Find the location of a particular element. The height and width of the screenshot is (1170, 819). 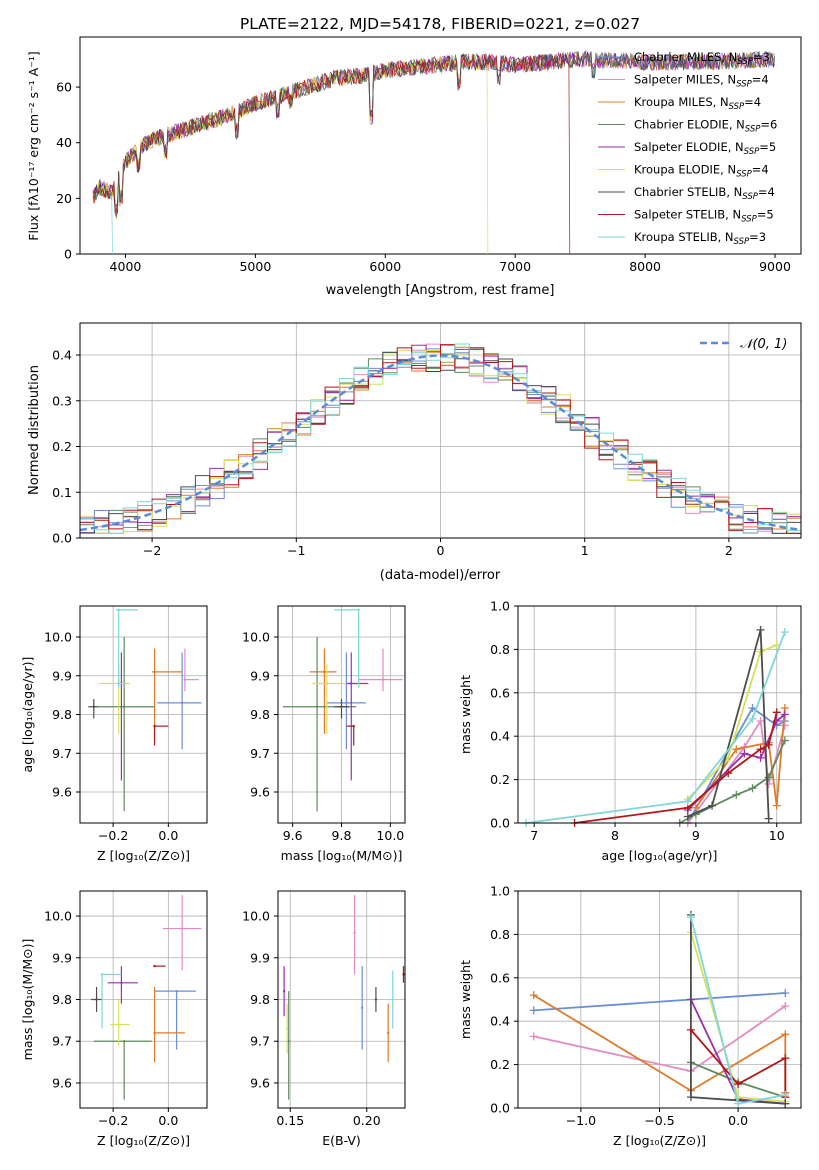

residuals-y-ticks: 0.0 0.1 0.2 0.3 0.4 is located at coordinates (66, 447).